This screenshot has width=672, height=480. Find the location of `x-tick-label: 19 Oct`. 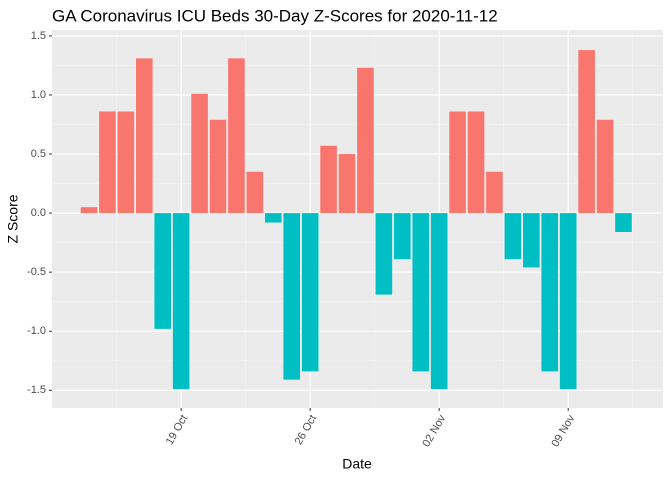

x-tick-label: 19 Oct is located at coordinates (177, 430).